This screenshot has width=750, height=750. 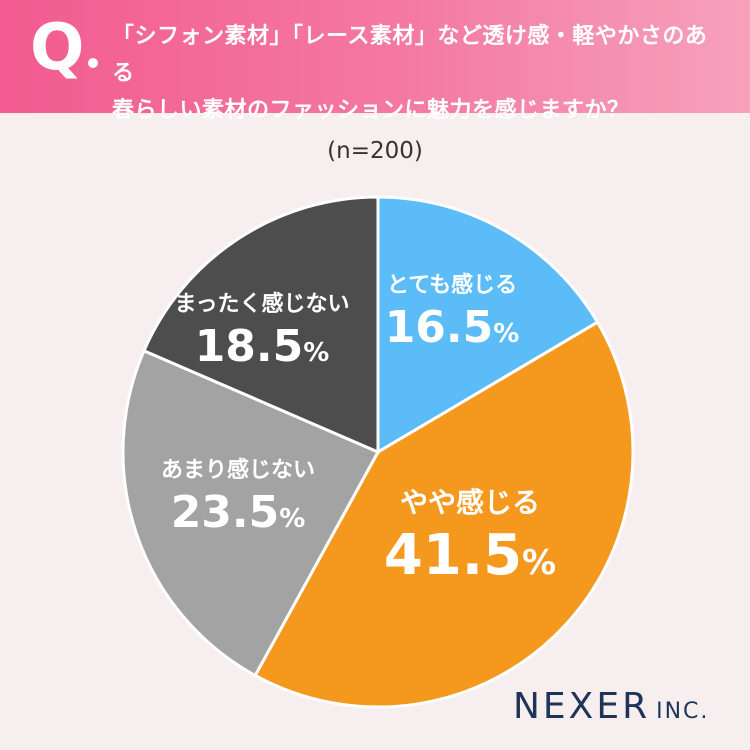 I want to click on logo-sub: INC., so click(x=683, y=711).